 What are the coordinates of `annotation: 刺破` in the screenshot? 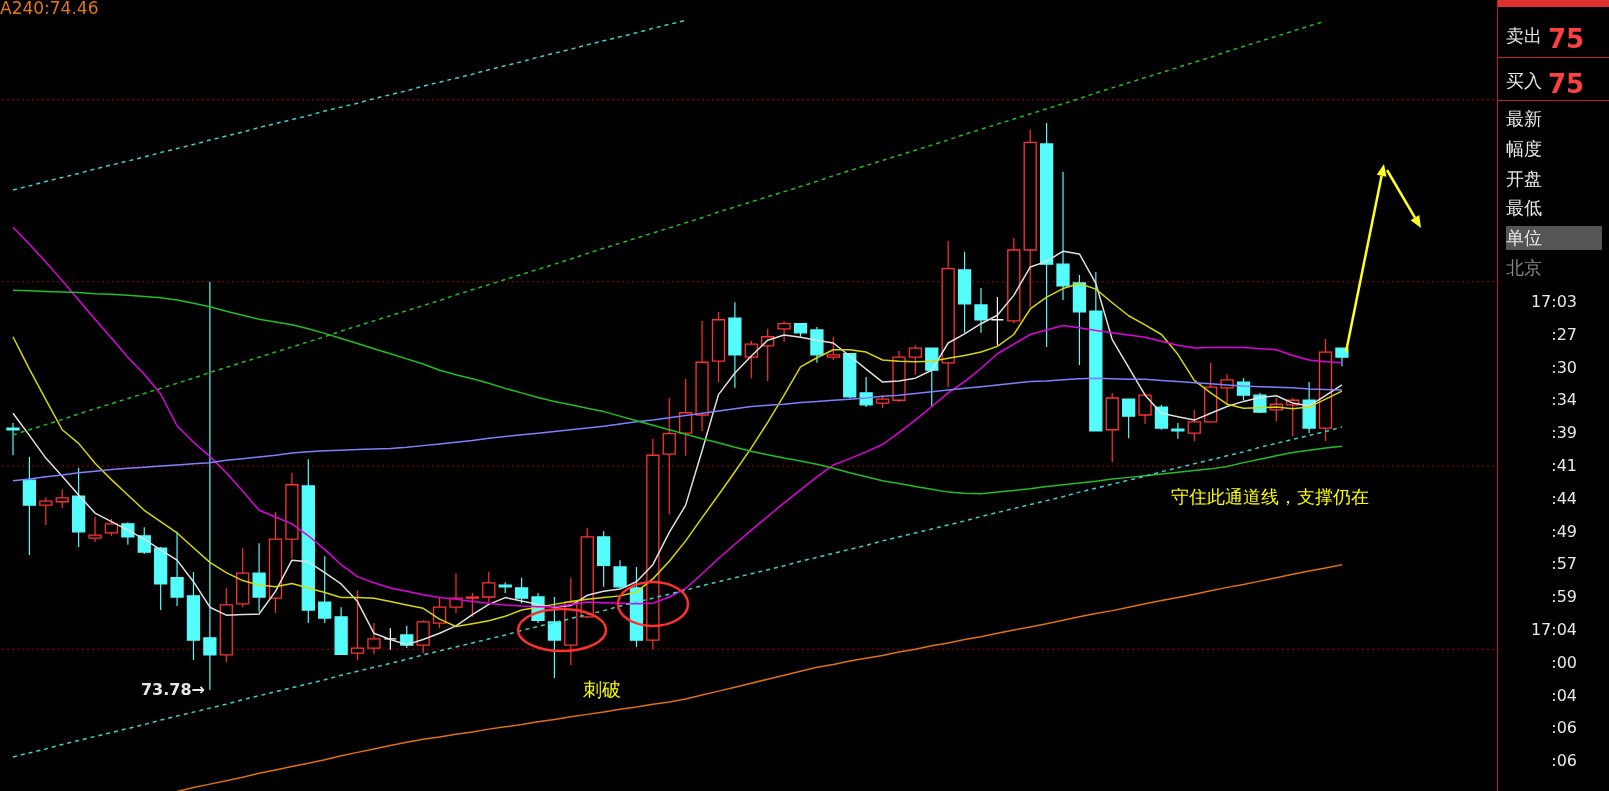 It's located at (602, 689).